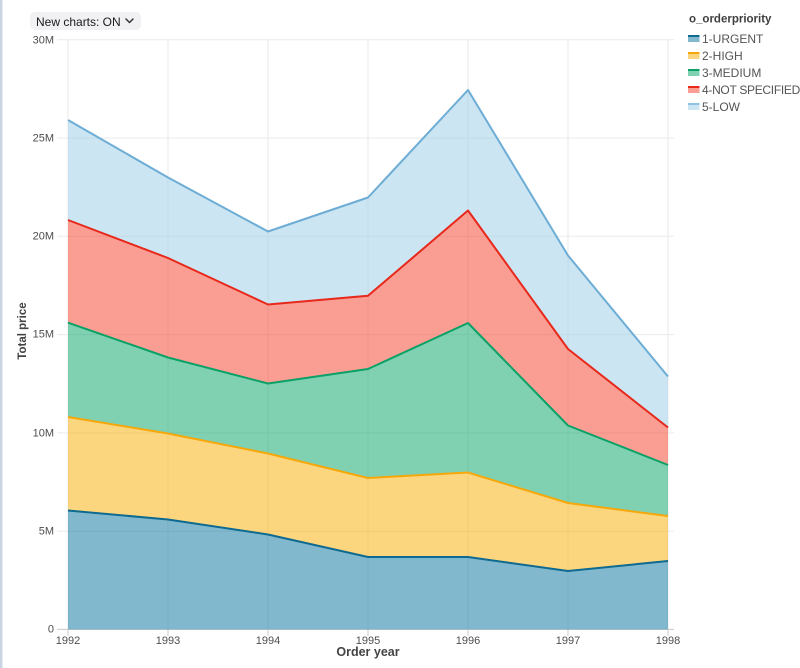  I want to click on svg-text: 1996, so click(468, 641).